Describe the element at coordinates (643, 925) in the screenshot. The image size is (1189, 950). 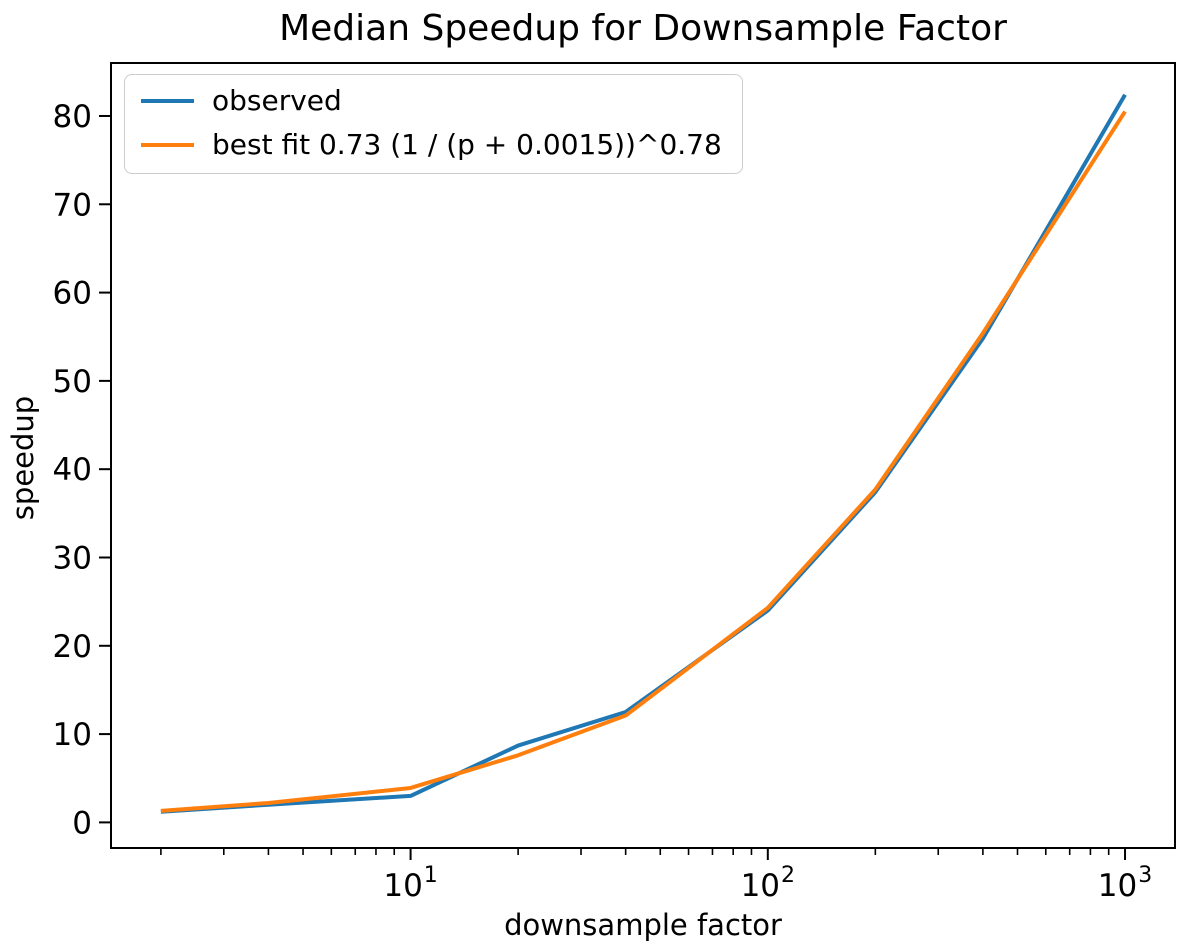
I see `x-axis-label: downsample factor` at that location.